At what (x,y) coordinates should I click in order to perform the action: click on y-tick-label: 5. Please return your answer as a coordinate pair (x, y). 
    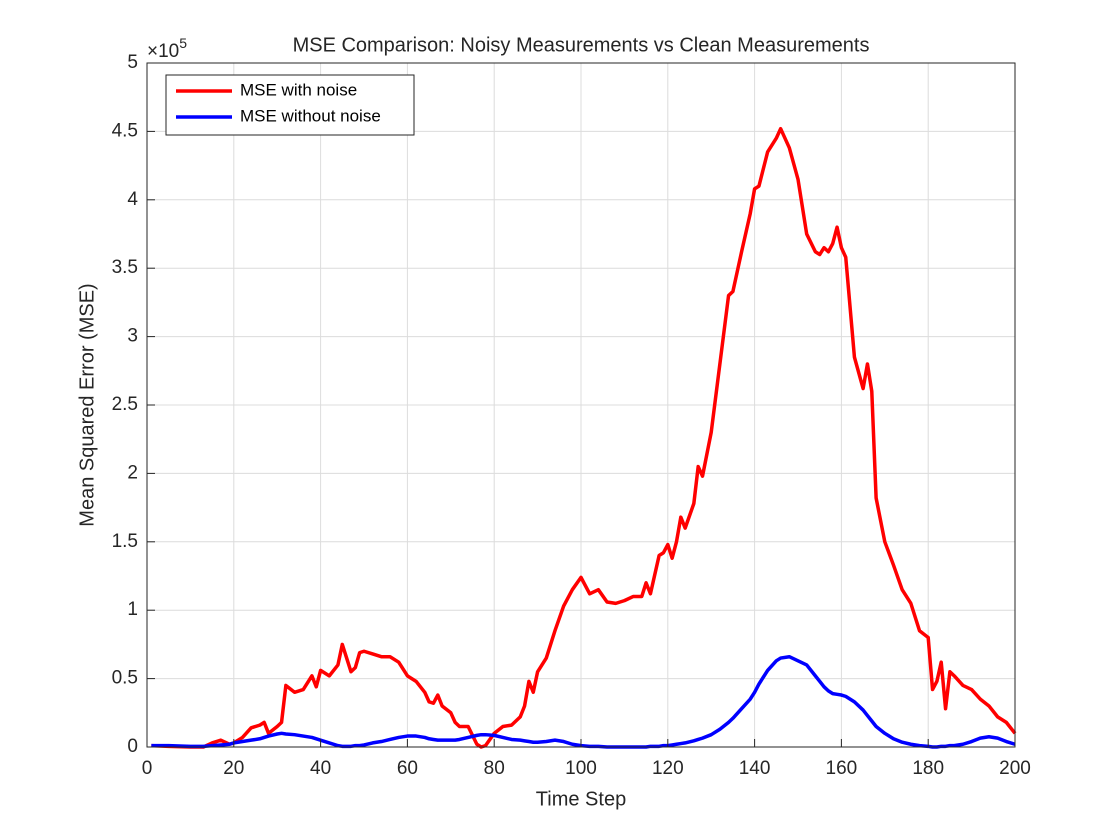
    Looking at the image, I should click on (132, 62).